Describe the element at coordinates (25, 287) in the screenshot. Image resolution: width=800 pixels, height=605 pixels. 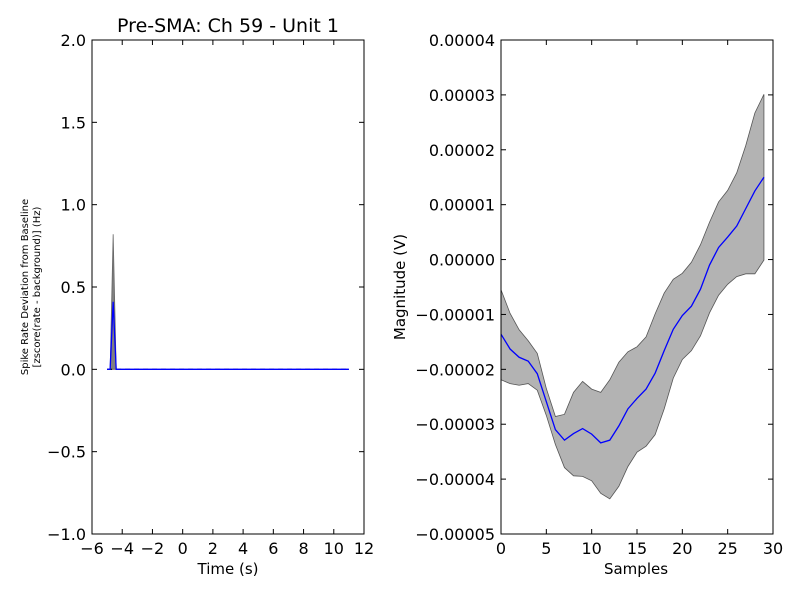
I see `left-y-axis-label-line-1: Spike Rate Deviation from Baseline` at that location.